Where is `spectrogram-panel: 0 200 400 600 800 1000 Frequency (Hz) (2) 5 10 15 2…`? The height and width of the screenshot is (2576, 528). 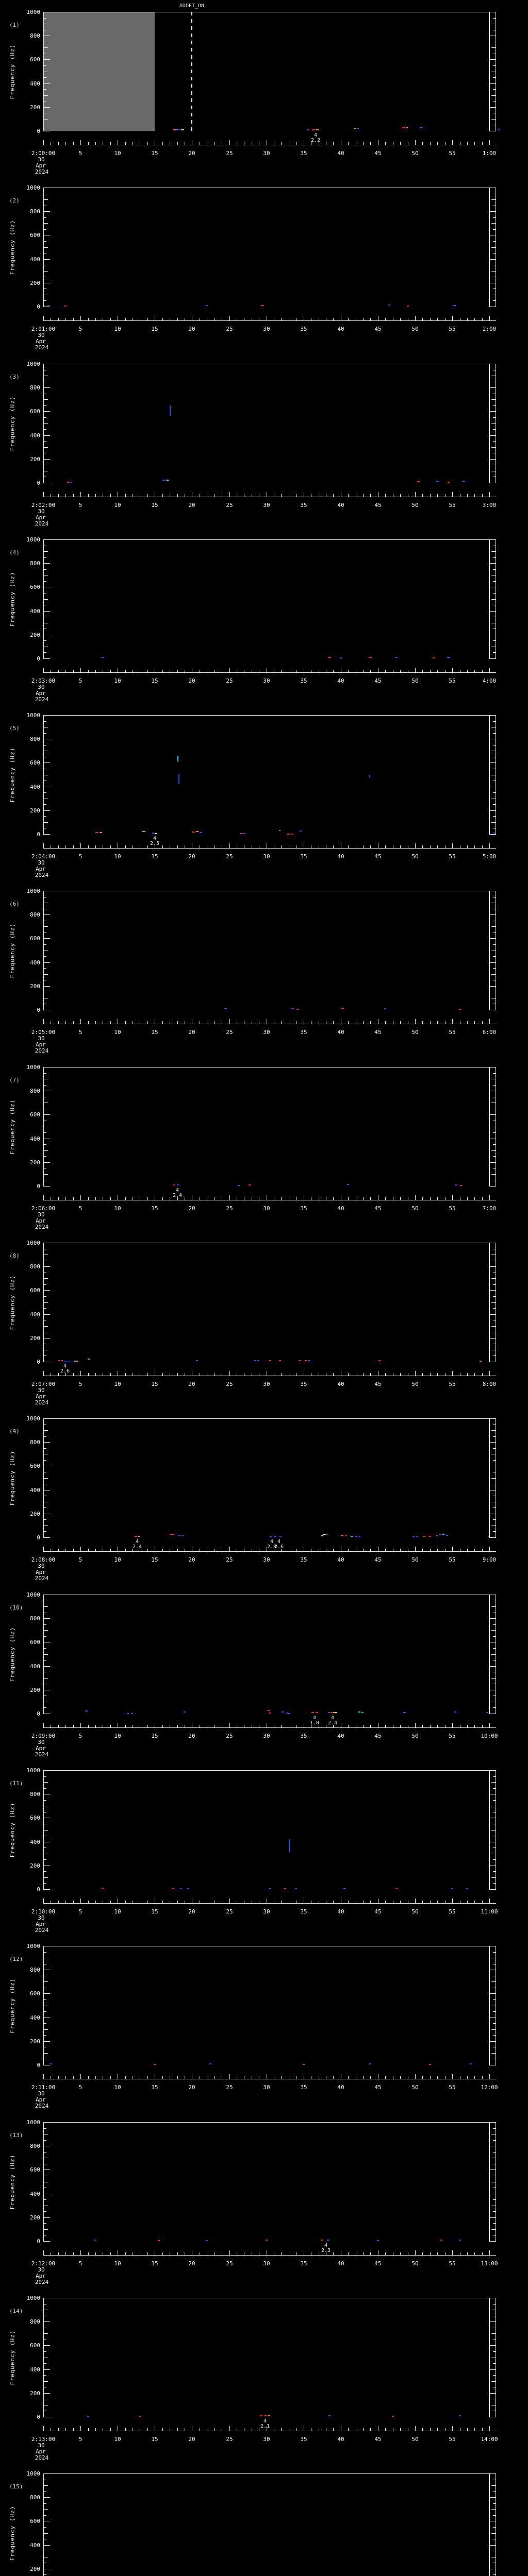 spectrogram-panel: 0 200 400 600 800 1000 Frequency (Hz) (2) 5 10 15 2… is located at coordinates (264, 264).